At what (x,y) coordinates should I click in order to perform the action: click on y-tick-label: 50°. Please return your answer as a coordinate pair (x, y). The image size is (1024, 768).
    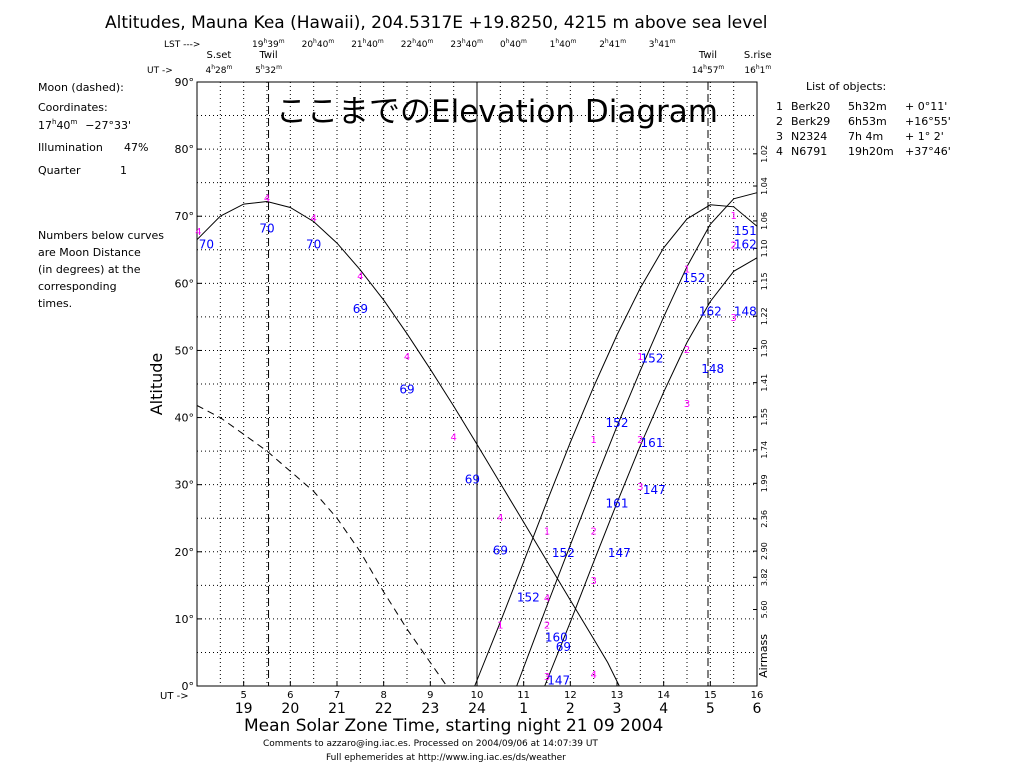
    Looking at the image, I should click on (185, 350).